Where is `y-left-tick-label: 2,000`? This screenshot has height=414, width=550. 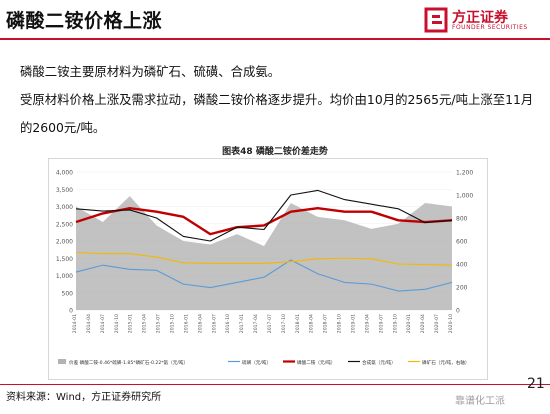
y-left-tick-label: 2,000 is located at coordinates (64, 242).